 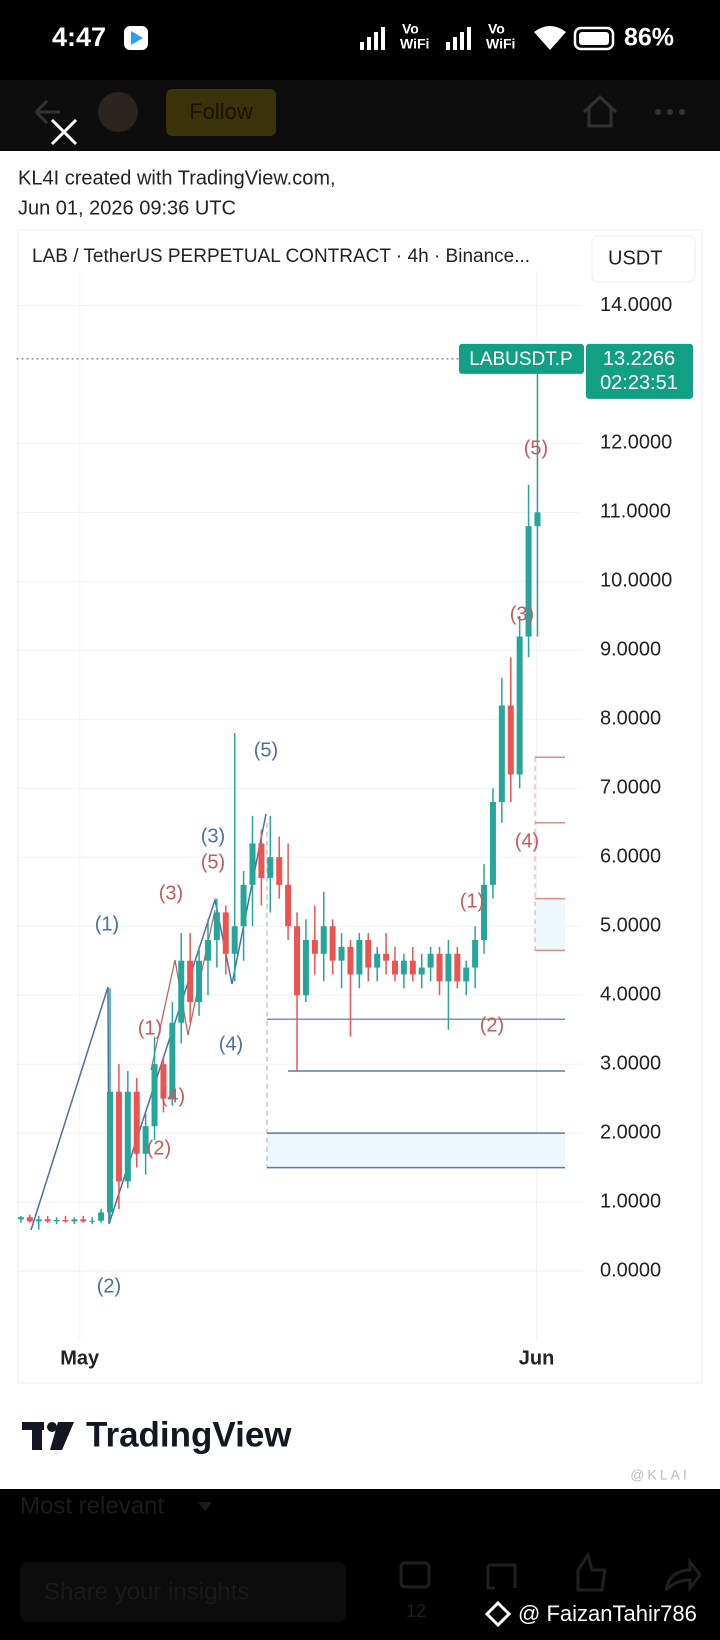 What do you see at coordinates (47, 112) in the screenshot?
I see `back-button` at bounding box center [47, 112].